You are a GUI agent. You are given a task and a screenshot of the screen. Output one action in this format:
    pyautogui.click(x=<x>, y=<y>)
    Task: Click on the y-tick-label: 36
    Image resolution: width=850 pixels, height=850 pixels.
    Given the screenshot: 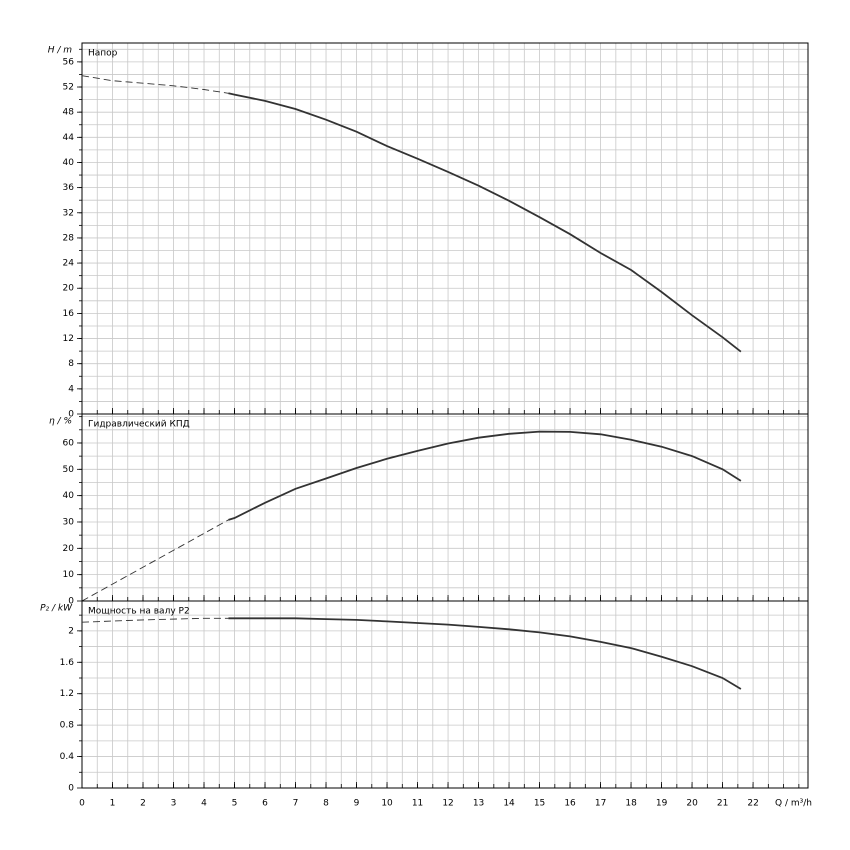 What is the action you would take?
    pyautogui.click(x=69, y=188)
    